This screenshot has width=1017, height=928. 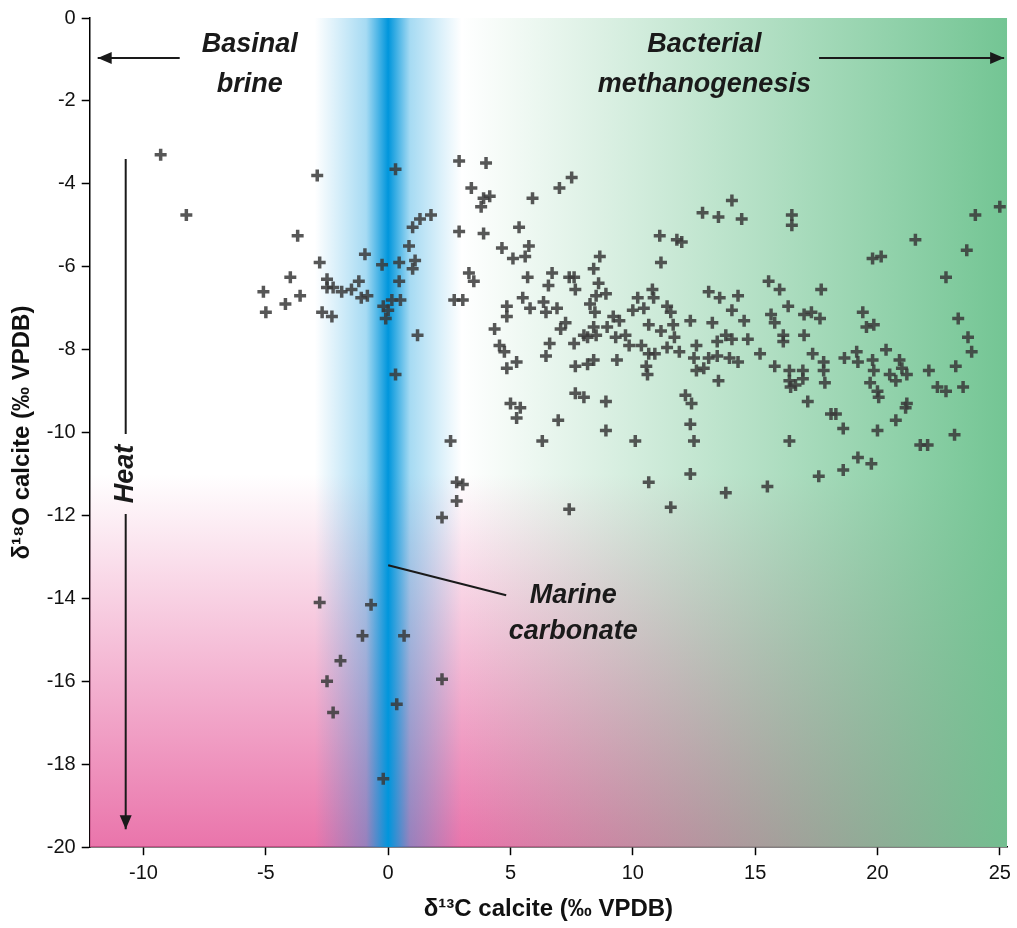 I want to click on y-tick-label: -16, so click(x=61, y=679).